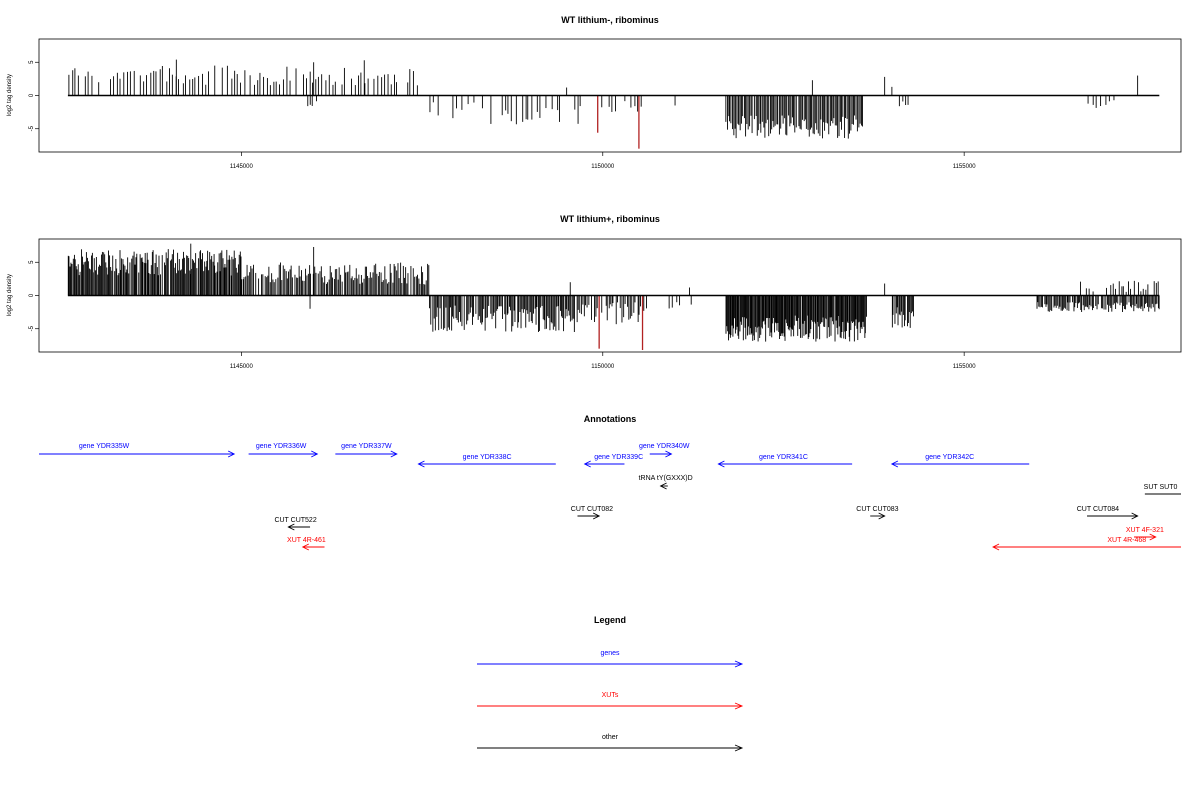 The height and width of the screenshot is (800, 1200). What do you see at coordinates (610, 620) in the screenshot?
I see `legend-title: Legend` at bounding box center [610, 620].